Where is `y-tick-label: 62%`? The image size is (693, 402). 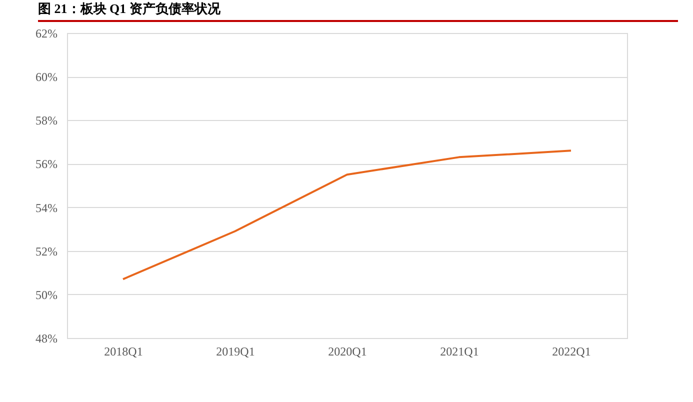
y-tick-label: 62% is located at coordinates (47, 33).